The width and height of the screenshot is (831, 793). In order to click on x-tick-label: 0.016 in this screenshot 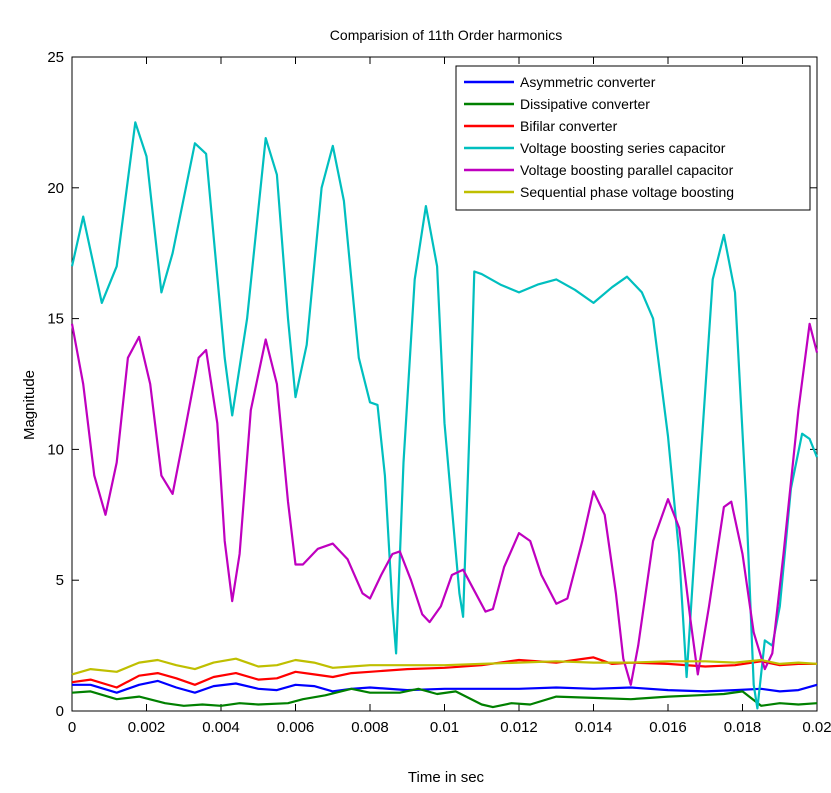, I will do `click(668, 727)`.